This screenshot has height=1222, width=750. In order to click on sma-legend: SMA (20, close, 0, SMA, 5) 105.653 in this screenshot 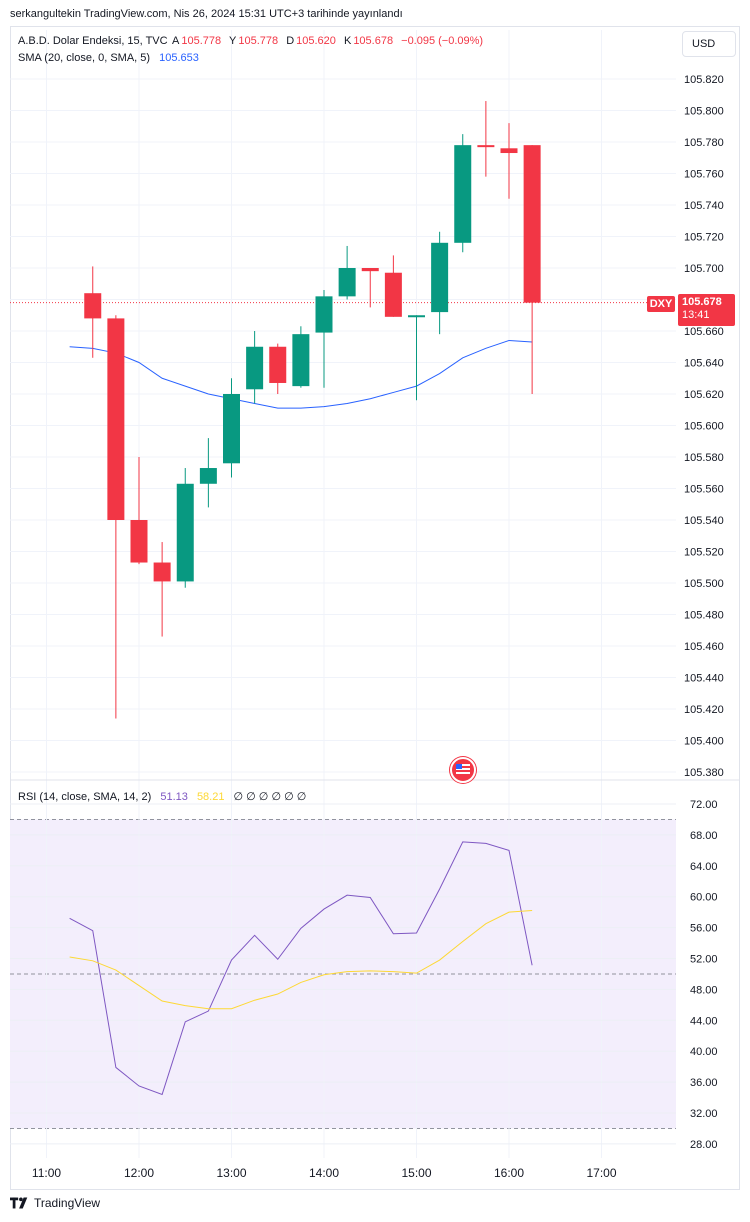, I will do `click(109, 58)`.